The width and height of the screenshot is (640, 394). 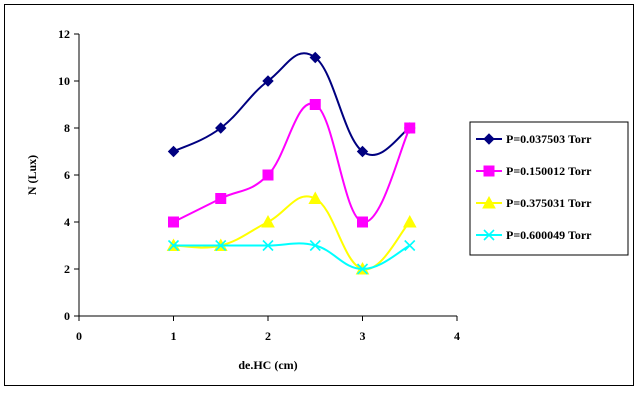 I want to click on y-tick-label: 8, so click(x=67, y=128).